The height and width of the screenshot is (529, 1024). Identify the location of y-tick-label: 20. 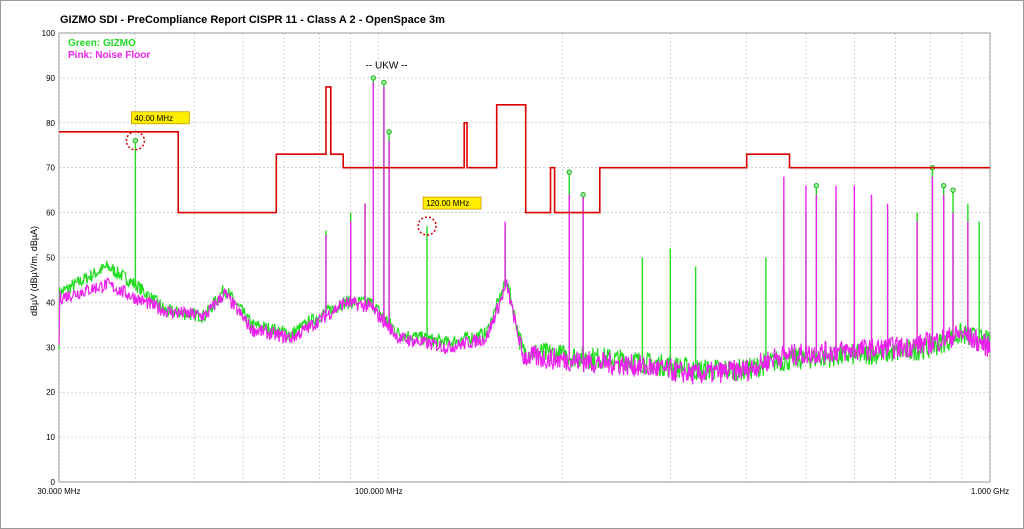
(50, 392).